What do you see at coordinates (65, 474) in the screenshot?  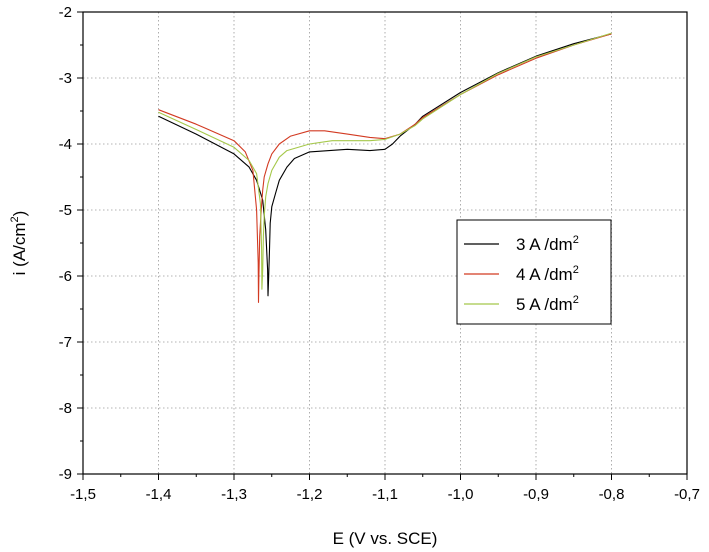 I see `y-tick-label: -9` at bounding box center [65, 474].